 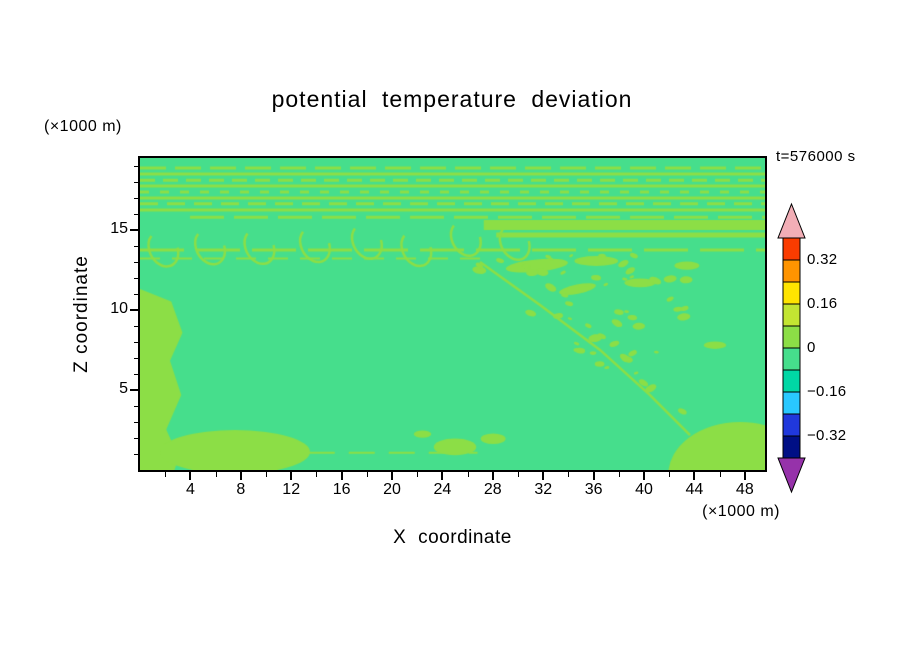 I want to click on x-tick-label: 36, so click(x=593, y=489).